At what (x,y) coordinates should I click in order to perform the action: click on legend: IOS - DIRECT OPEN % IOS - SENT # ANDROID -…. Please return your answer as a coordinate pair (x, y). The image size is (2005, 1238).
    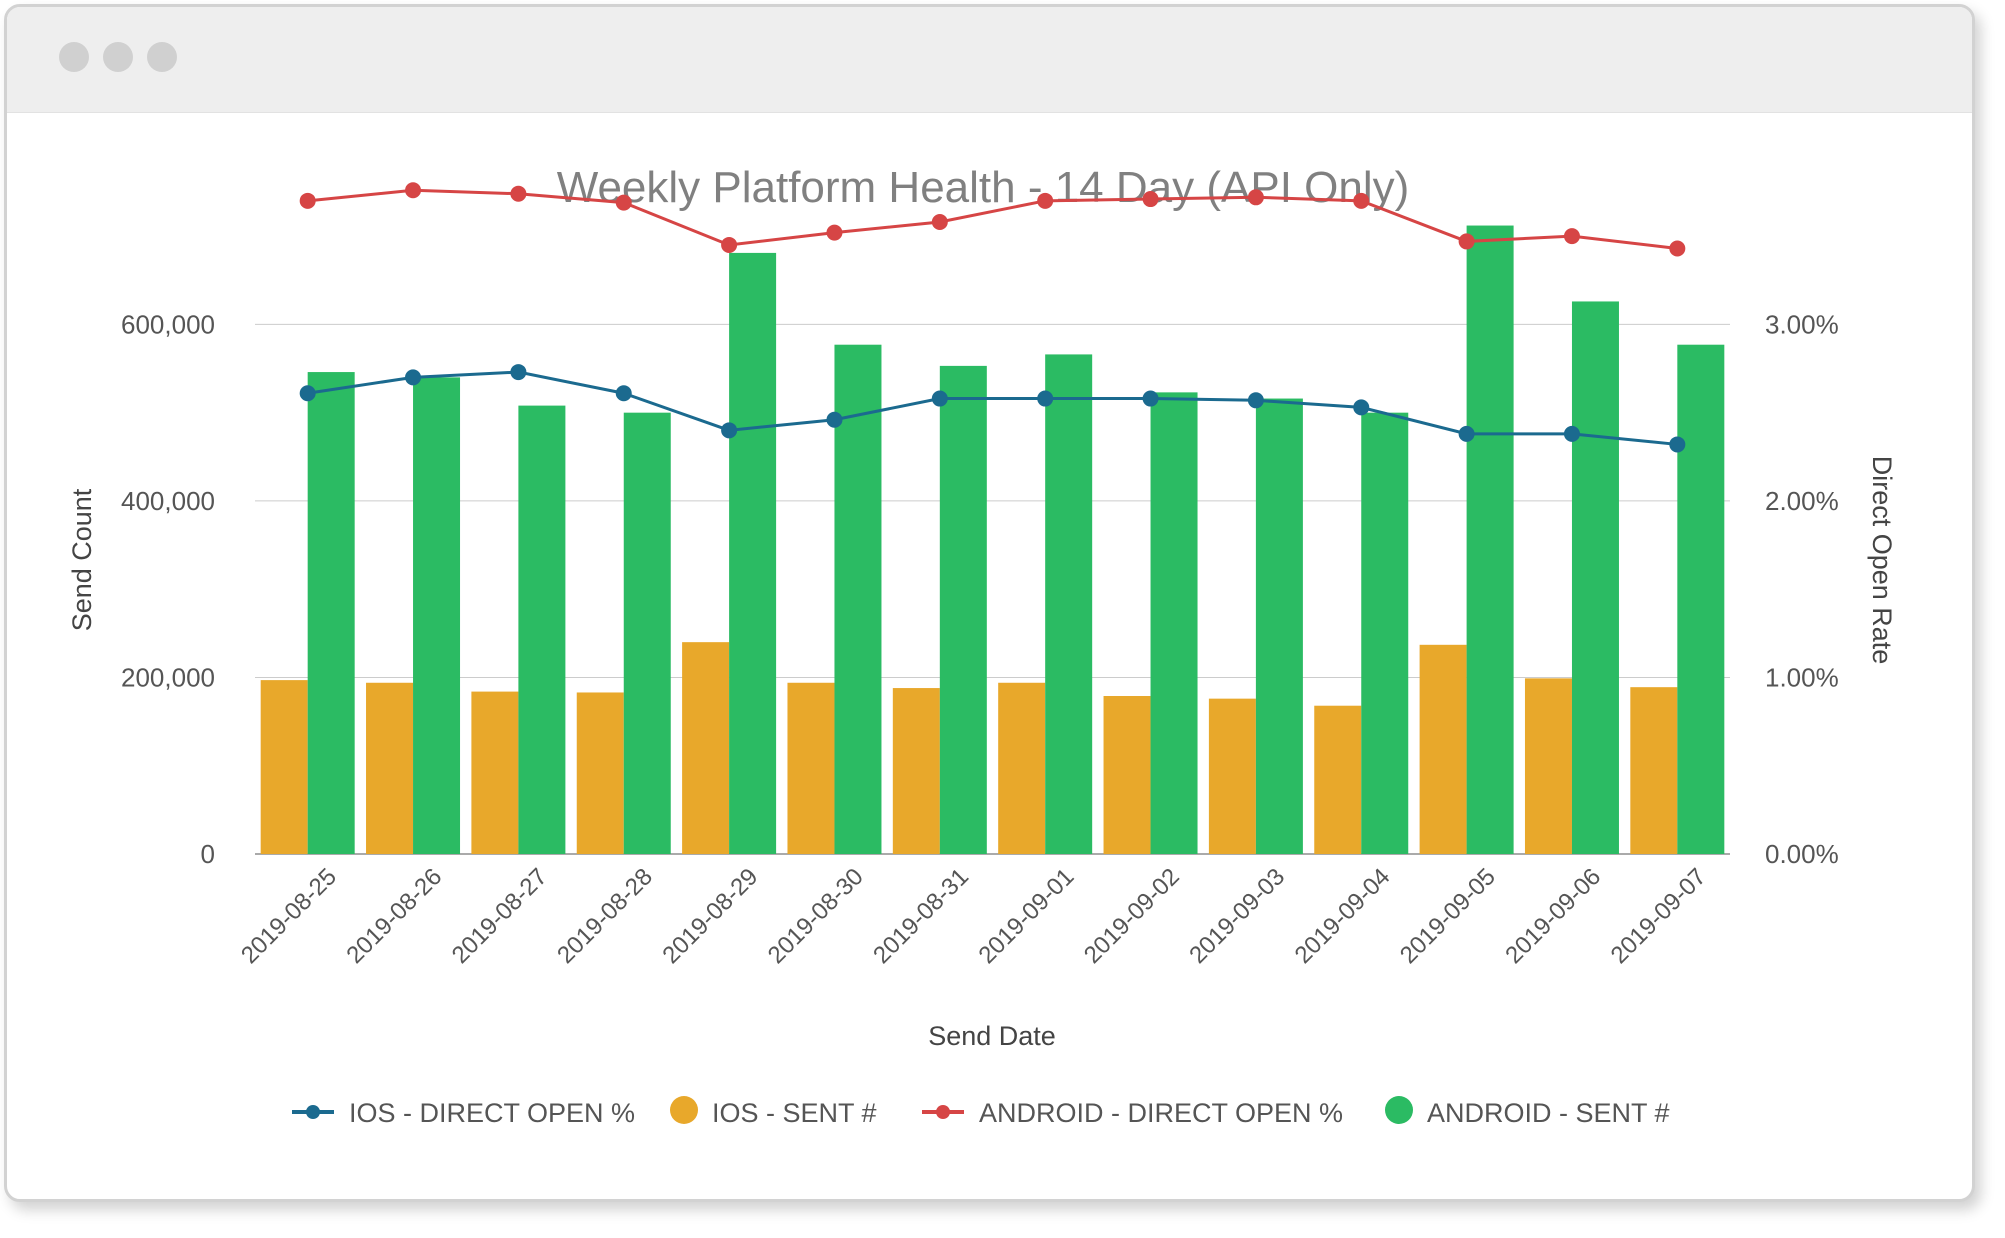
    Looking at the image, I should click on (981, 1112).